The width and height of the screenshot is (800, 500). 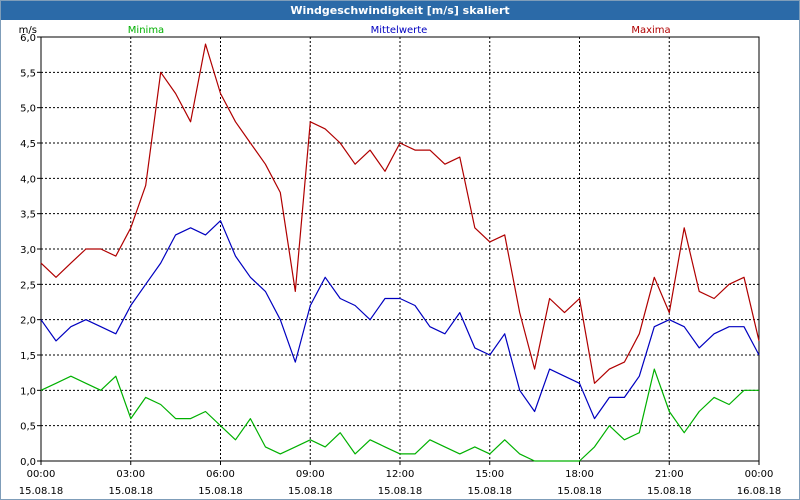 I want to click on x-tick-time: 21:00, so click(x=669, y=474).